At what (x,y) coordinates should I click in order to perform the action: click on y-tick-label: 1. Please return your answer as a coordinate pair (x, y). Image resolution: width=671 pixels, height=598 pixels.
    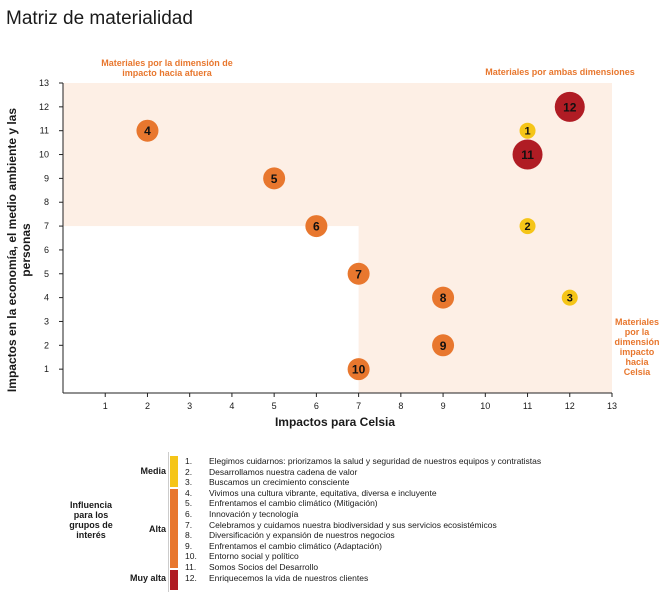
    Looking at the image, I should click on (46, 369).